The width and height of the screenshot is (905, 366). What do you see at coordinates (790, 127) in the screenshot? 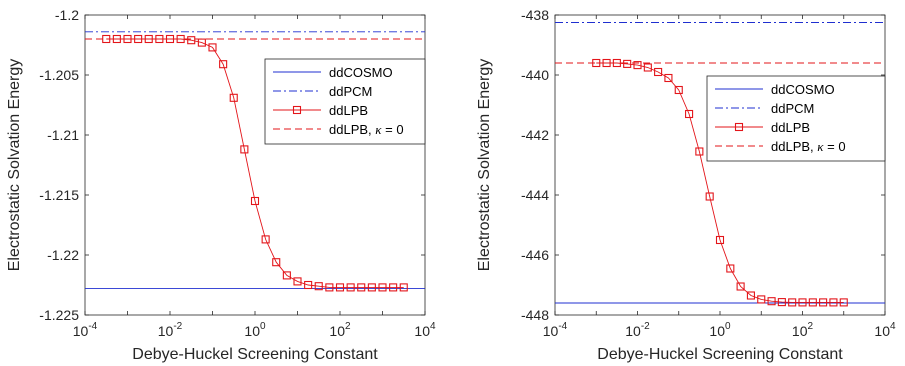
I see `legend-label: ddLPB` at bounding box center [790, 127].